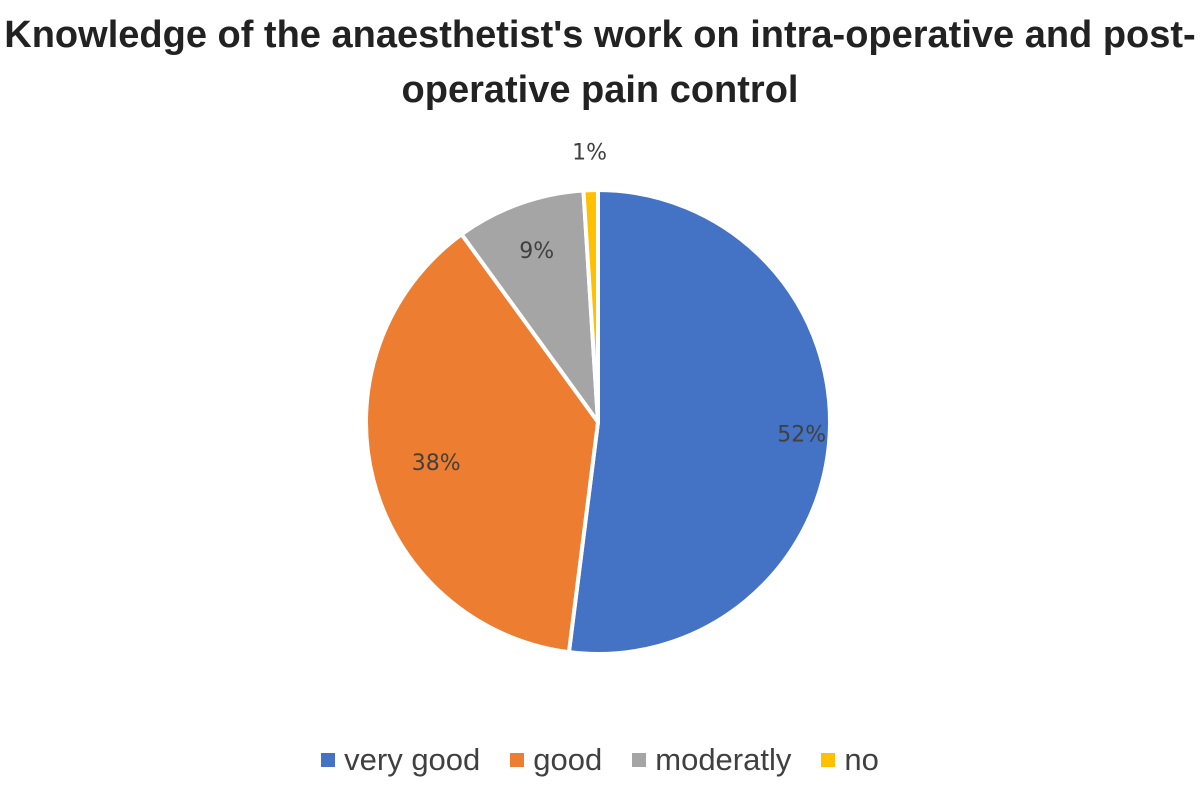  I want to click on legend-label: moderatly, so click(723, 759).